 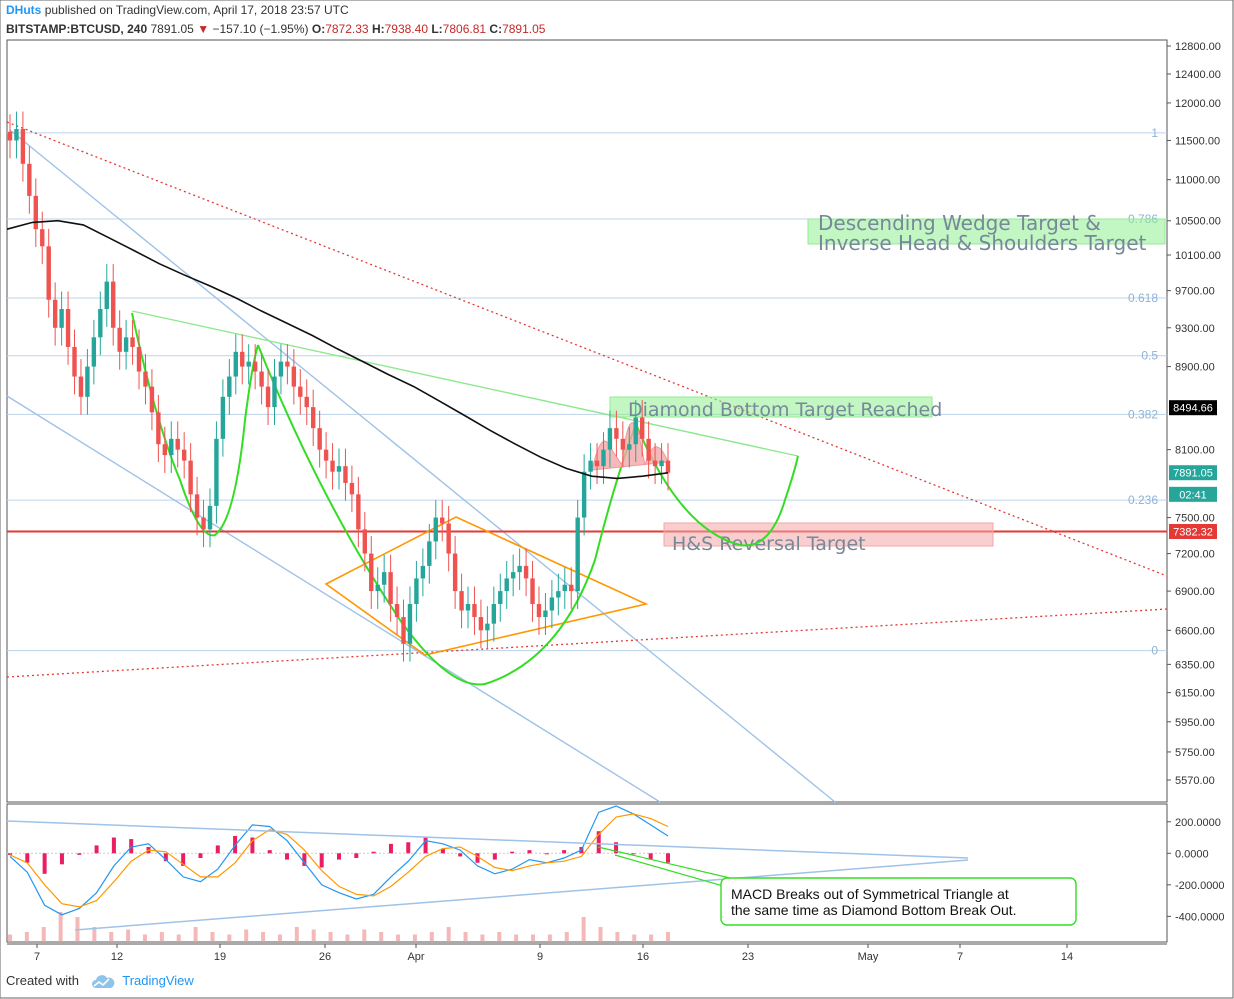 What do you see at coordinates (42, 980) in the screenshot?
I see `created-with-text: Created with` at bounding box center [42, 980].